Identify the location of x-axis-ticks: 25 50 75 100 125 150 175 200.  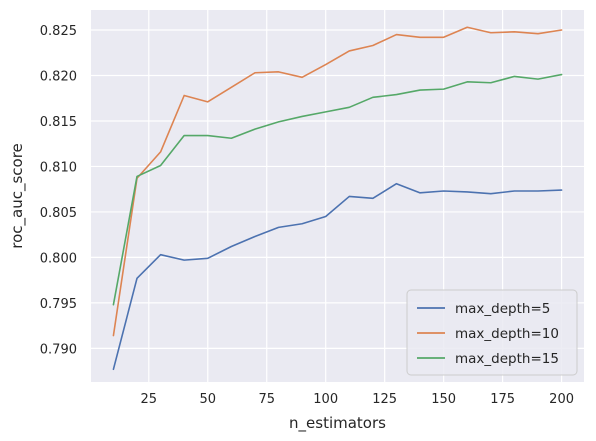
(357, 399).